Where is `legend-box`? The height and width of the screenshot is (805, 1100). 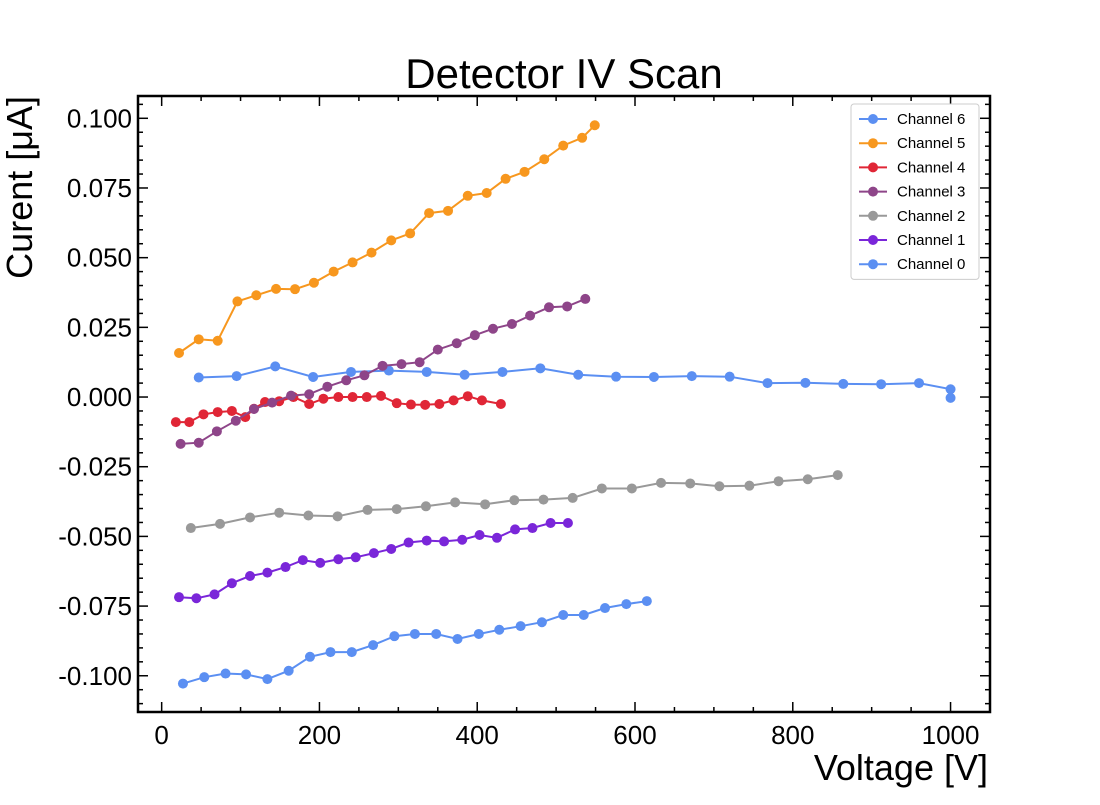 legend-box is located at coordinates (915, 191).